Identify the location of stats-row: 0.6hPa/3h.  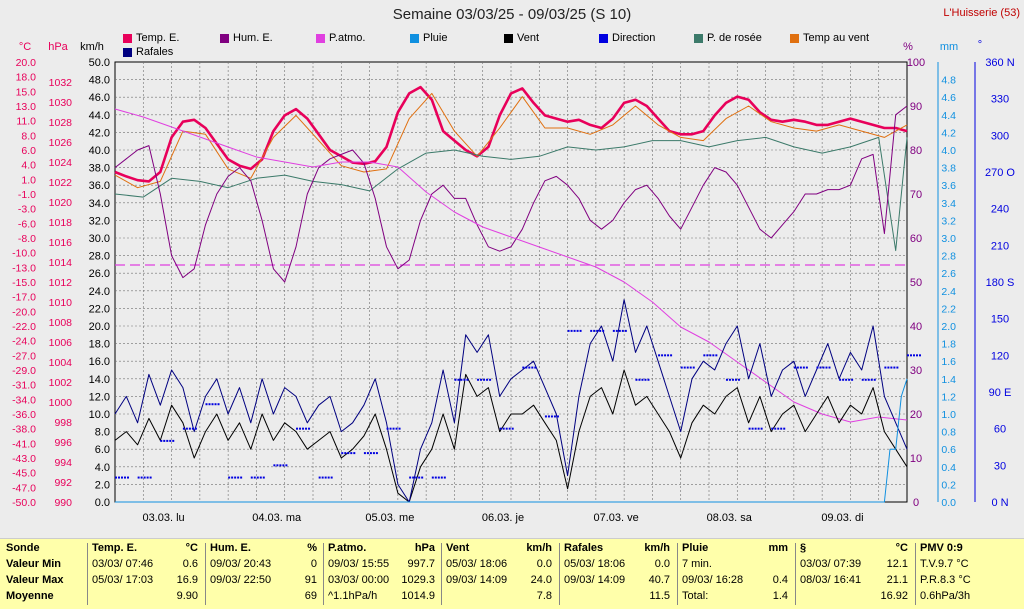
(970, 596).